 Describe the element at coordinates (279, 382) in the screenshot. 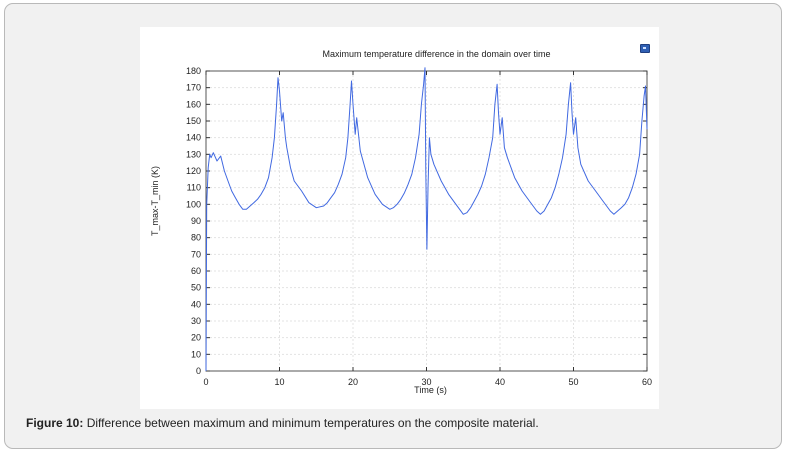

I see `x-tick-label: 10` at that location.